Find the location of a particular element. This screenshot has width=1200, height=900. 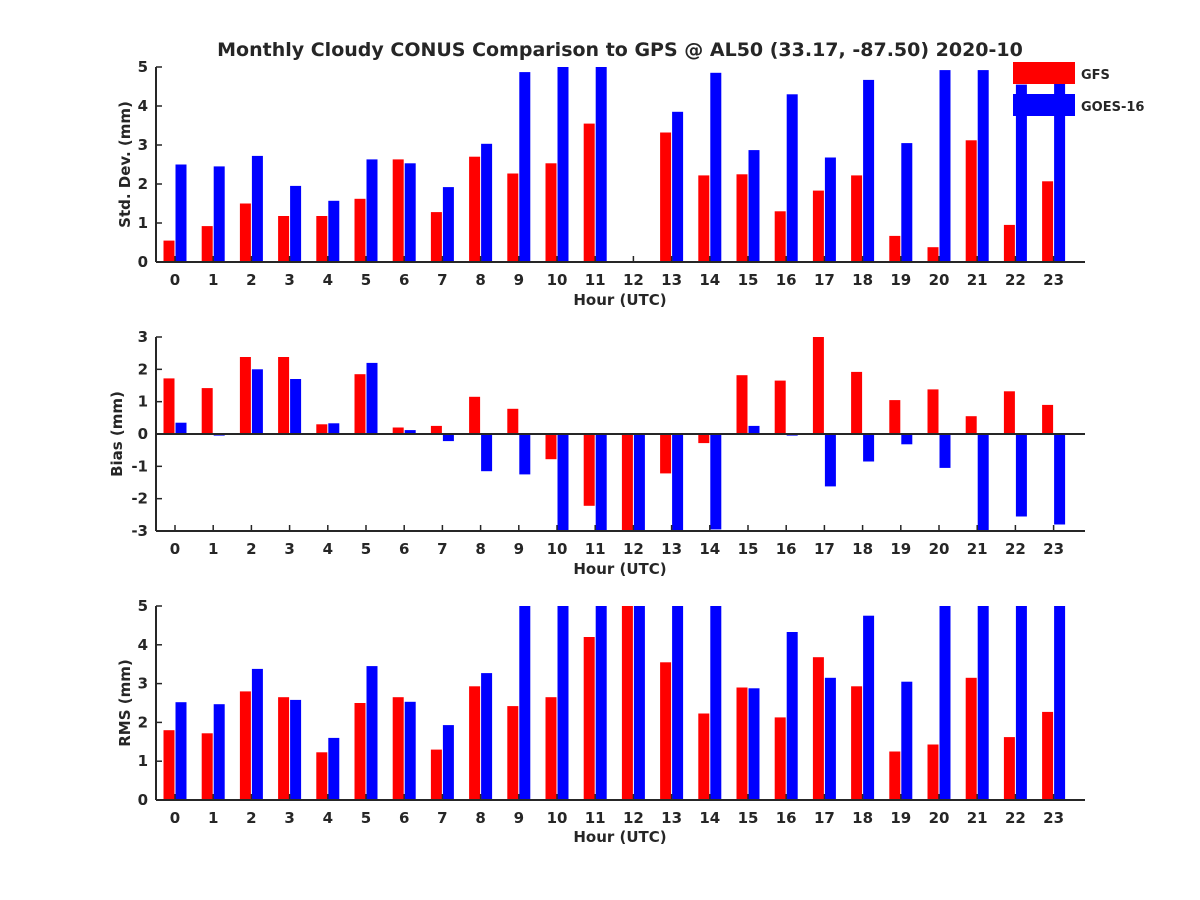

legend-swatch-gfs is located at coordinates (1044, 73).